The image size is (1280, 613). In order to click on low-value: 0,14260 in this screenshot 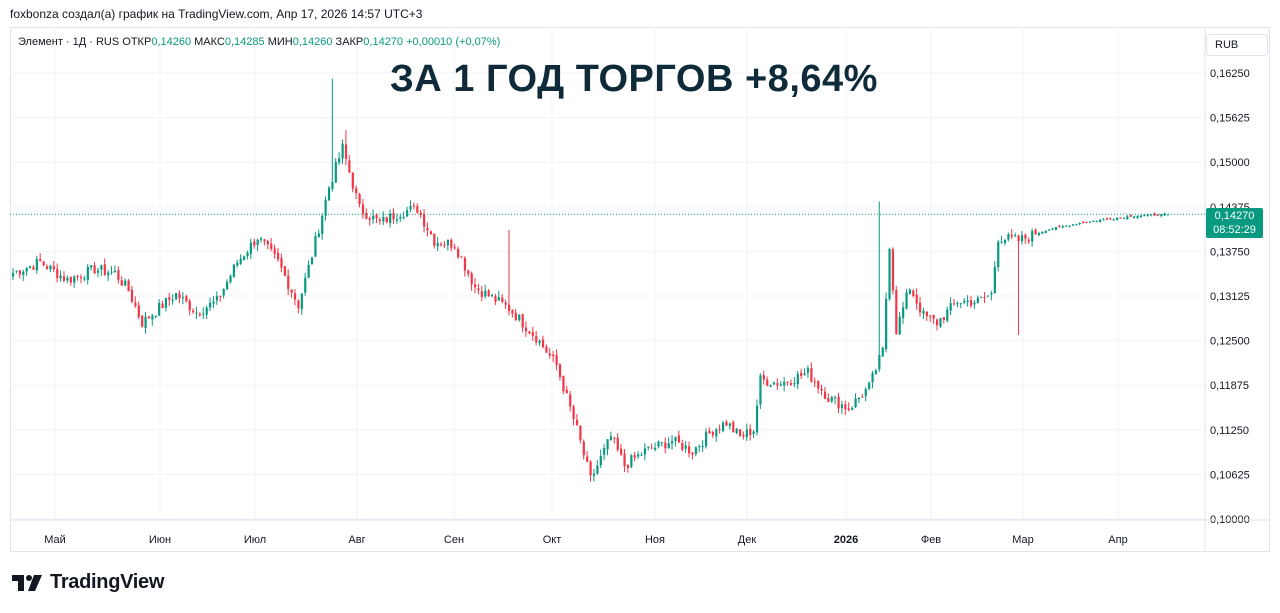, I will do `click(312, 42)`.